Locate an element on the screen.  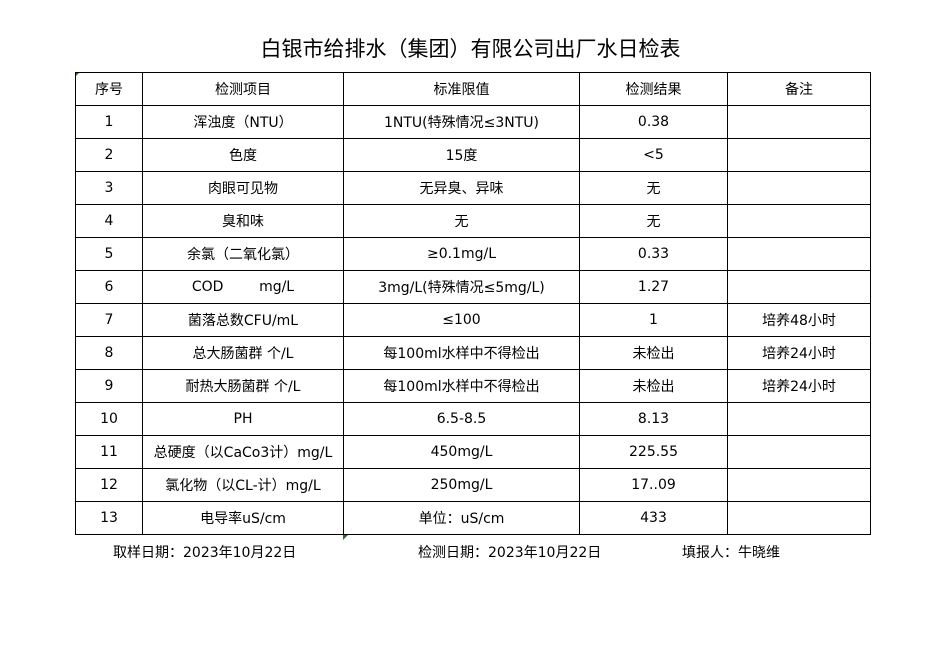
table-row: 4 臭和味无无 is located at coordinates (473, 221).